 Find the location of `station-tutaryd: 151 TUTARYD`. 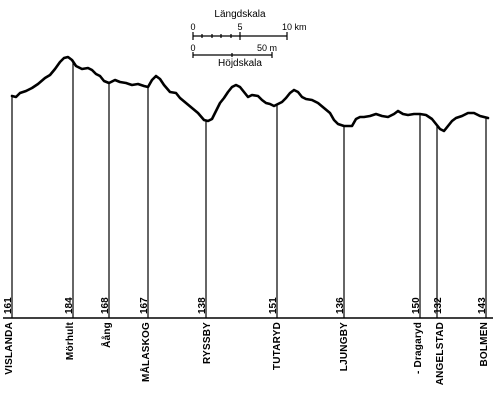

station-tutaryd: 151 TUTARYD is located at coordinates (275, 237).